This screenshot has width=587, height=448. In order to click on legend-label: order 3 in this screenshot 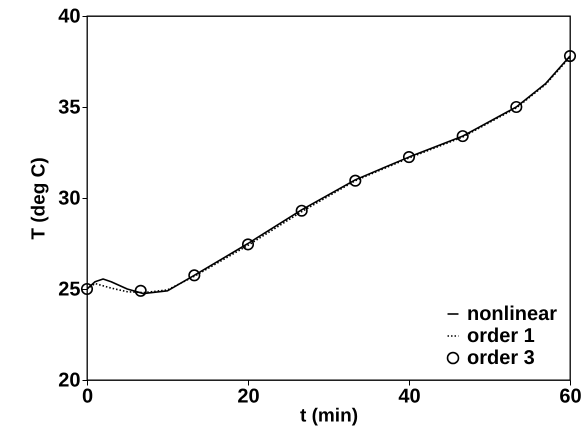, I will do `click(501, 358)`.